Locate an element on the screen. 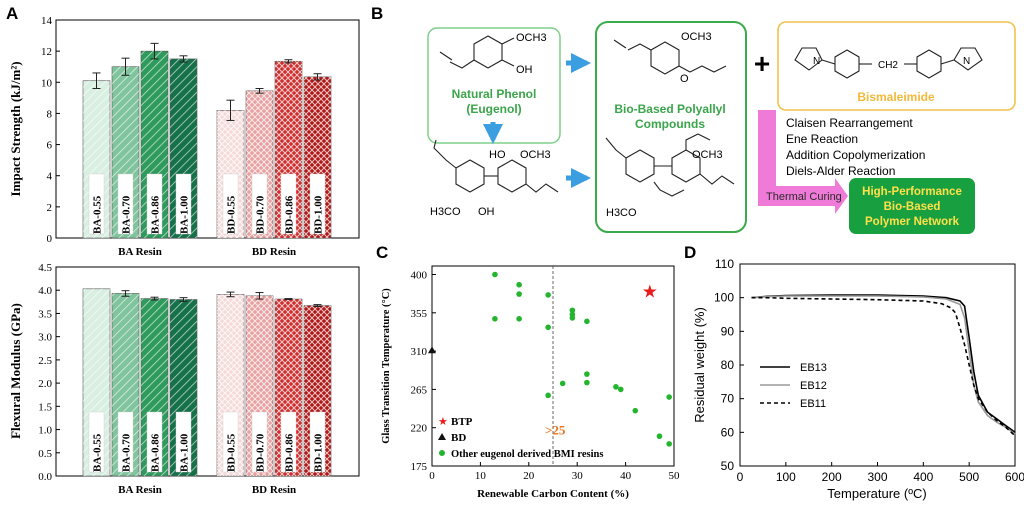  tga-line-eb11 is located at coordinates (883, 366).